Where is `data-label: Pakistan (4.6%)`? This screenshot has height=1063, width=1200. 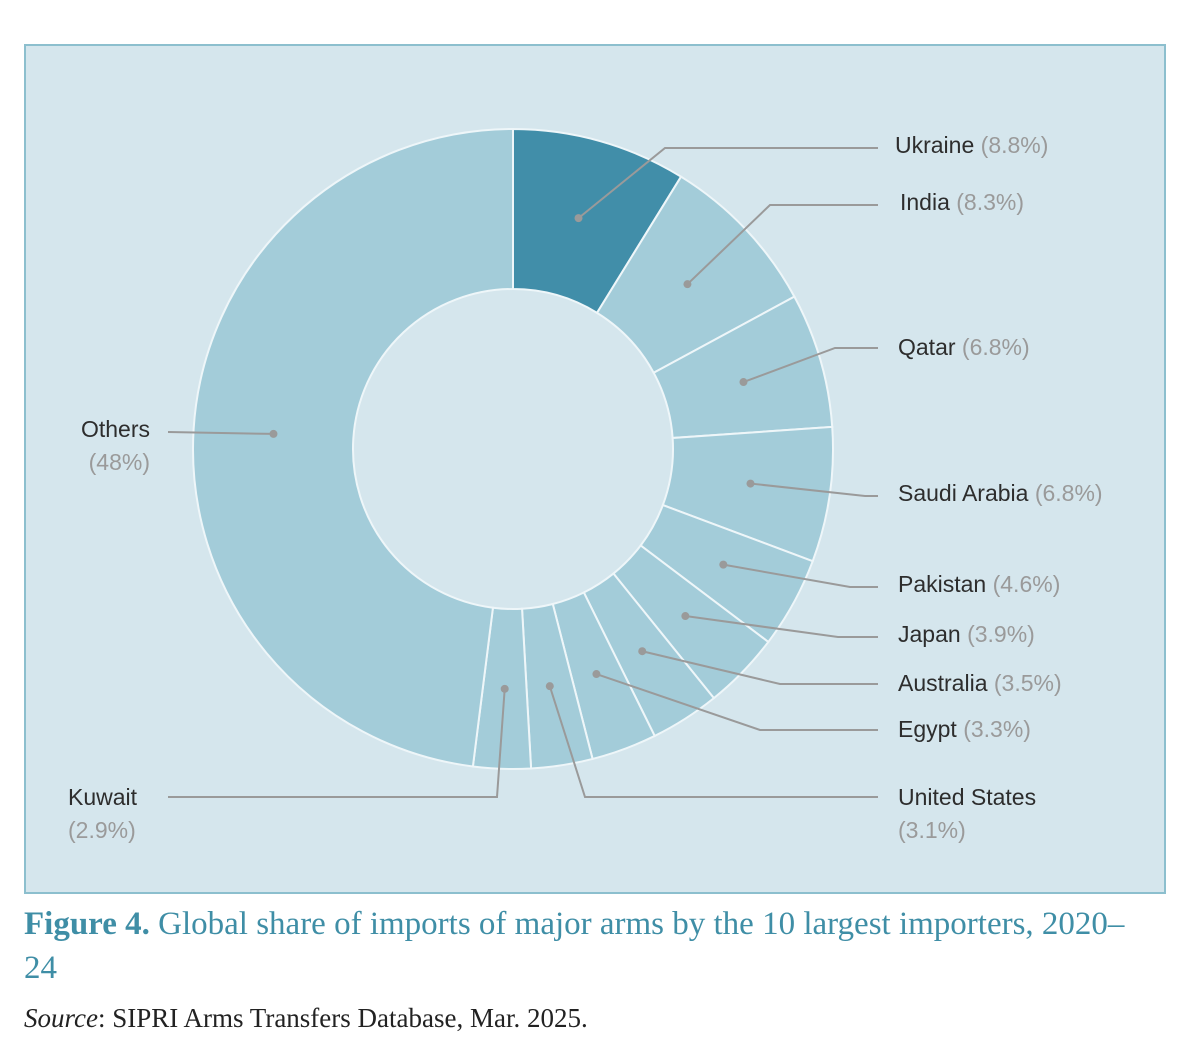
data-label: Pakistan (4.6%) is located at coordinates (979, 584).